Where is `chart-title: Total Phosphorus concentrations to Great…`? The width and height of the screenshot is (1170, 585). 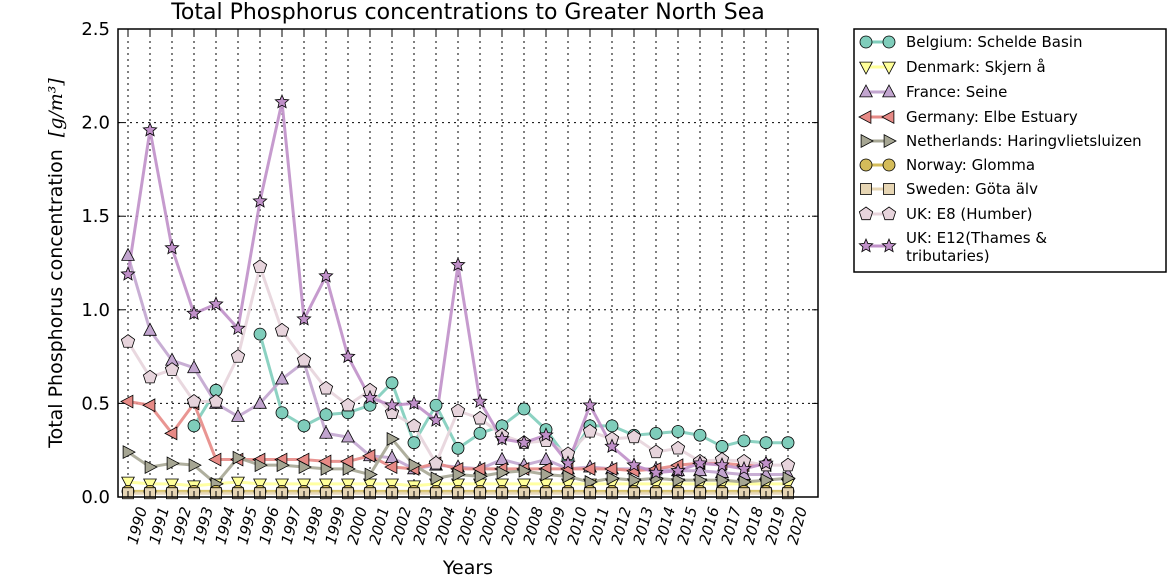 chart-title: Total Phosphorus concentrations to Great… is located at coordinates (467, 12).